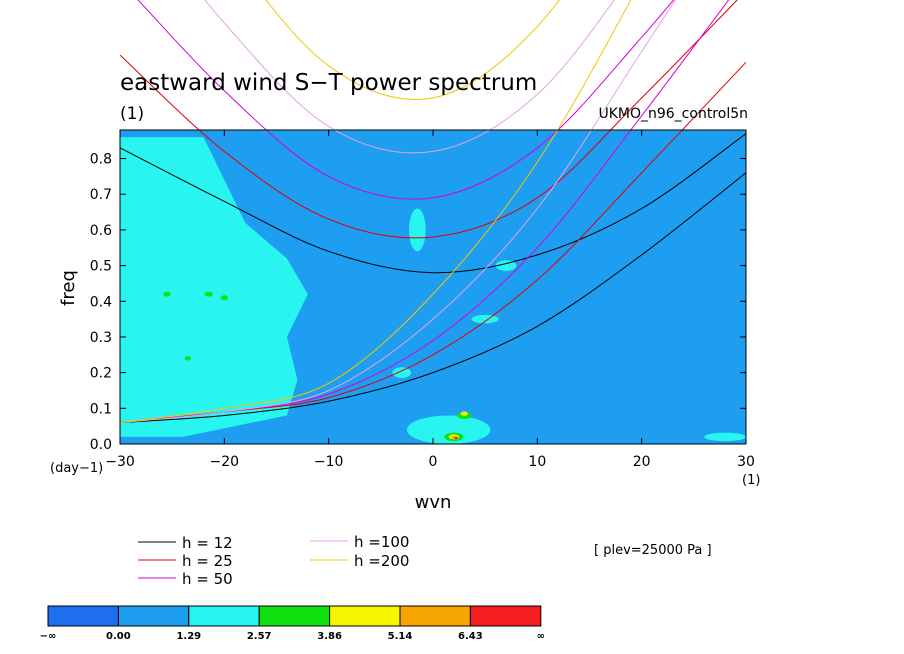 Image resolution: width=904 pixels, height=654 pixels. I want to click on chart-subtitle: (1), so click(132, 114).